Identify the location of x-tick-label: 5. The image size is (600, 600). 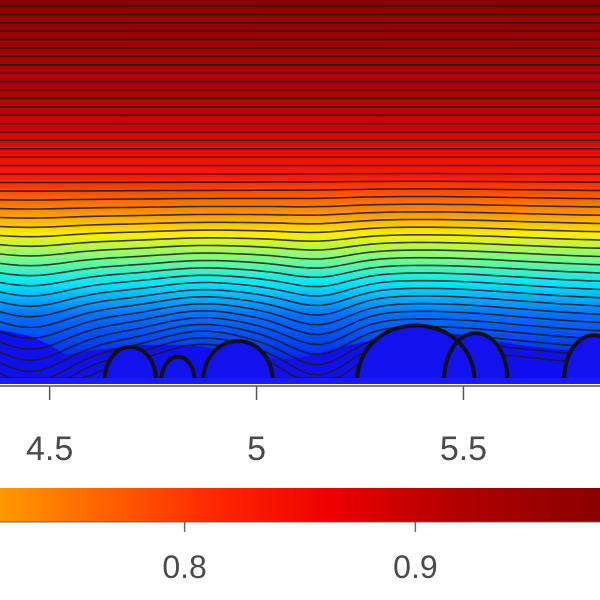
(256, 449).